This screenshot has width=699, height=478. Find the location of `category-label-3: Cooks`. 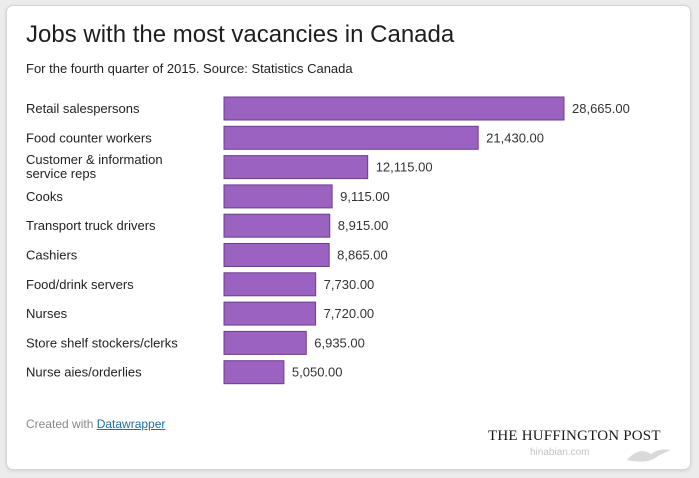

category-label-3: Cooks is located at coordinates (44, 196).